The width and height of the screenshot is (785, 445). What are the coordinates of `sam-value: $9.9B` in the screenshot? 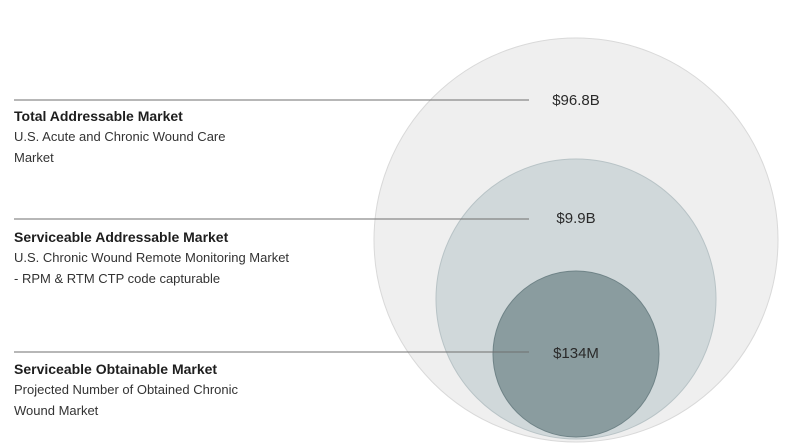 It's located at (575, 218).